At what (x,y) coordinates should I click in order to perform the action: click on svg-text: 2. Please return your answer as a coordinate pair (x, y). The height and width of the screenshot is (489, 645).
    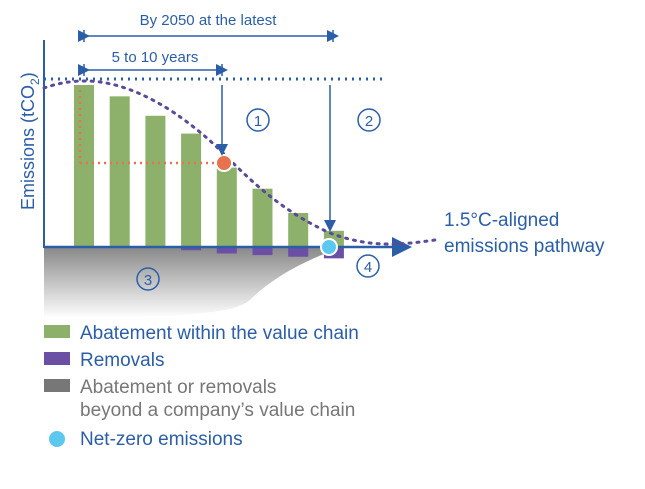
    Looking at the image, I should click on (369, 121).